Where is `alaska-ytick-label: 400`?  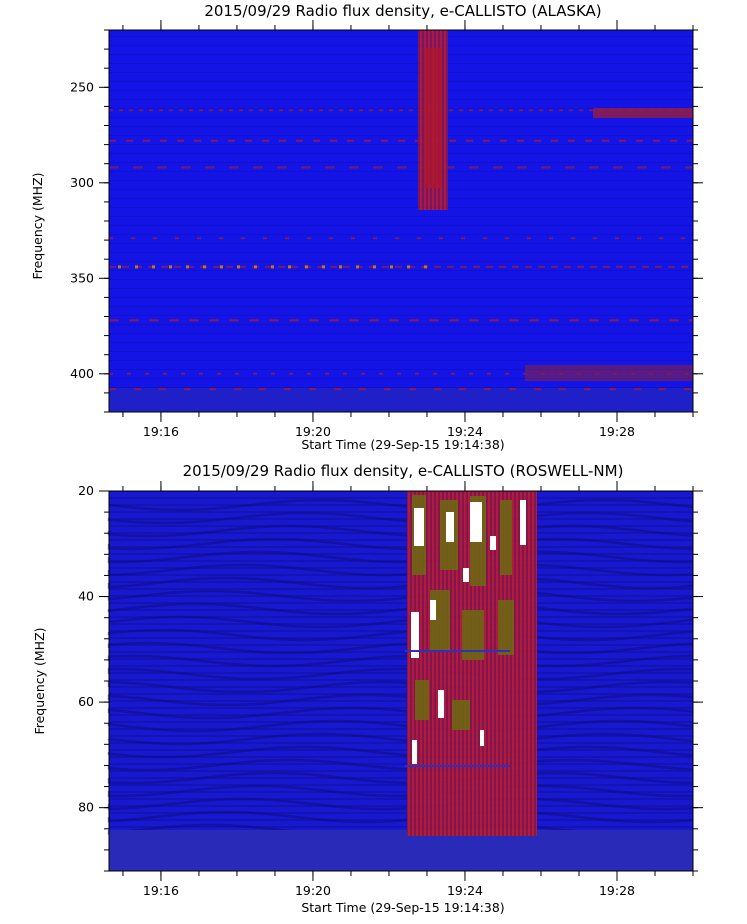
alaska-ytick-label: 400 is located at coordinates (82, 373).